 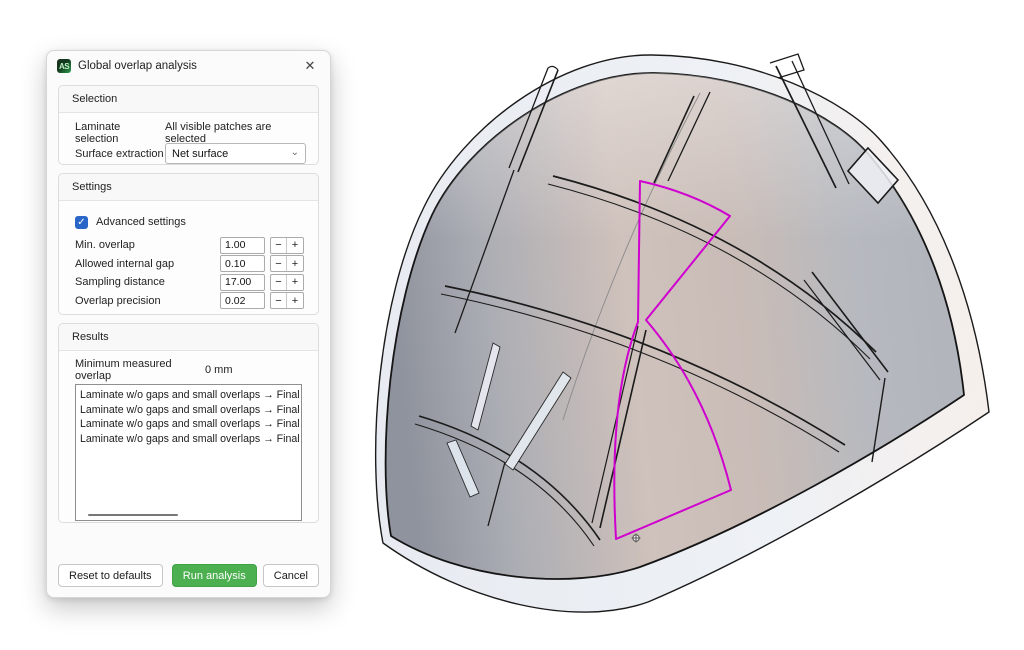 I want to click on settings-group-title: Settings, so click(x=188, y=187).